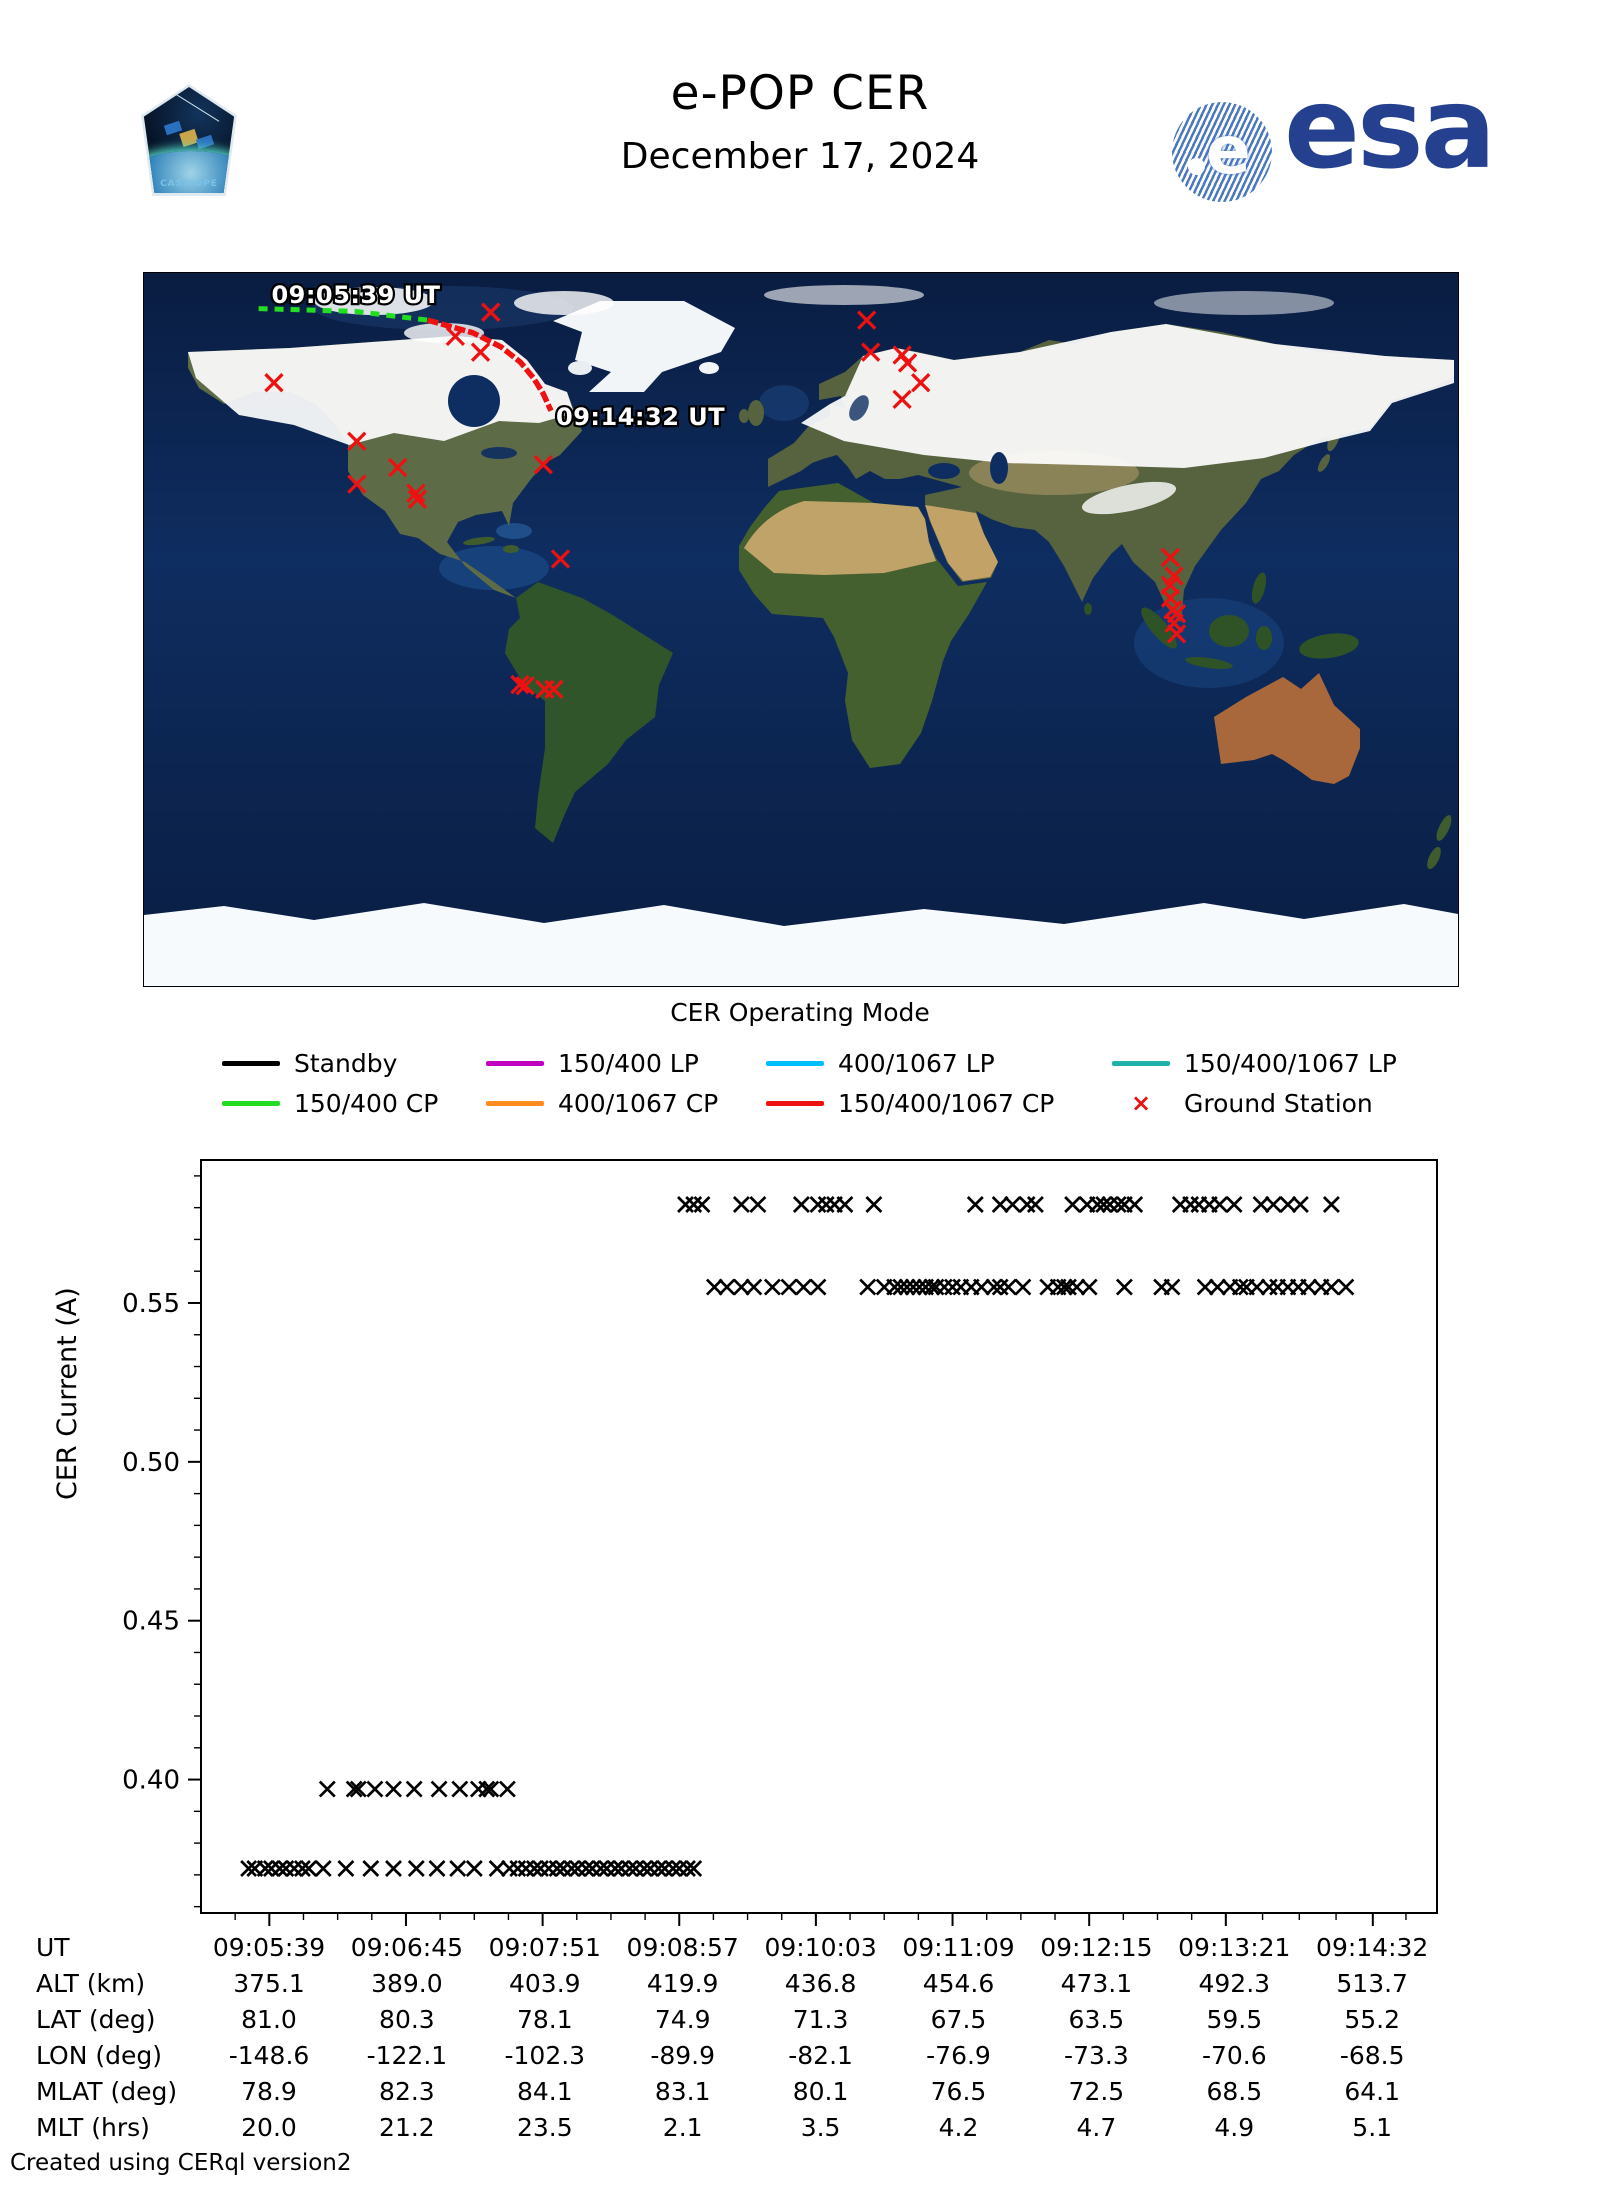  I want to click on esa-globe-e: e, so click(1228, 150).